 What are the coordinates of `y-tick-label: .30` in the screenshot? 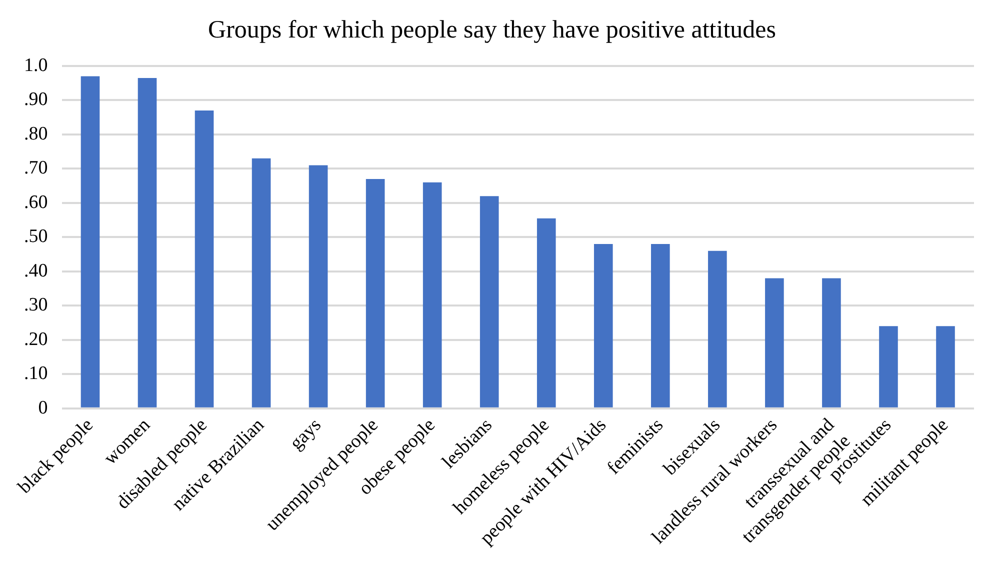 It's located at (36, 305).